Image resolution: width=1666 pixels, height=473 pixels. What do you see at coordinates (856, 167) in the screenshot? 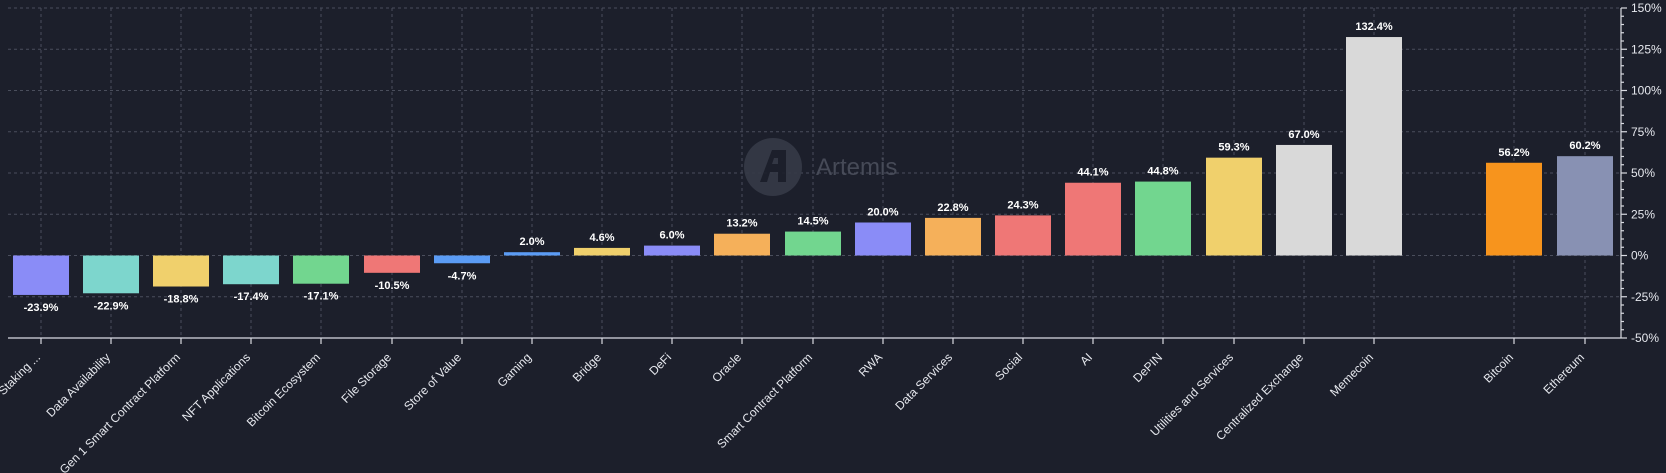
I see `watermark-text: Artemis` at bounding box center [856, 167].